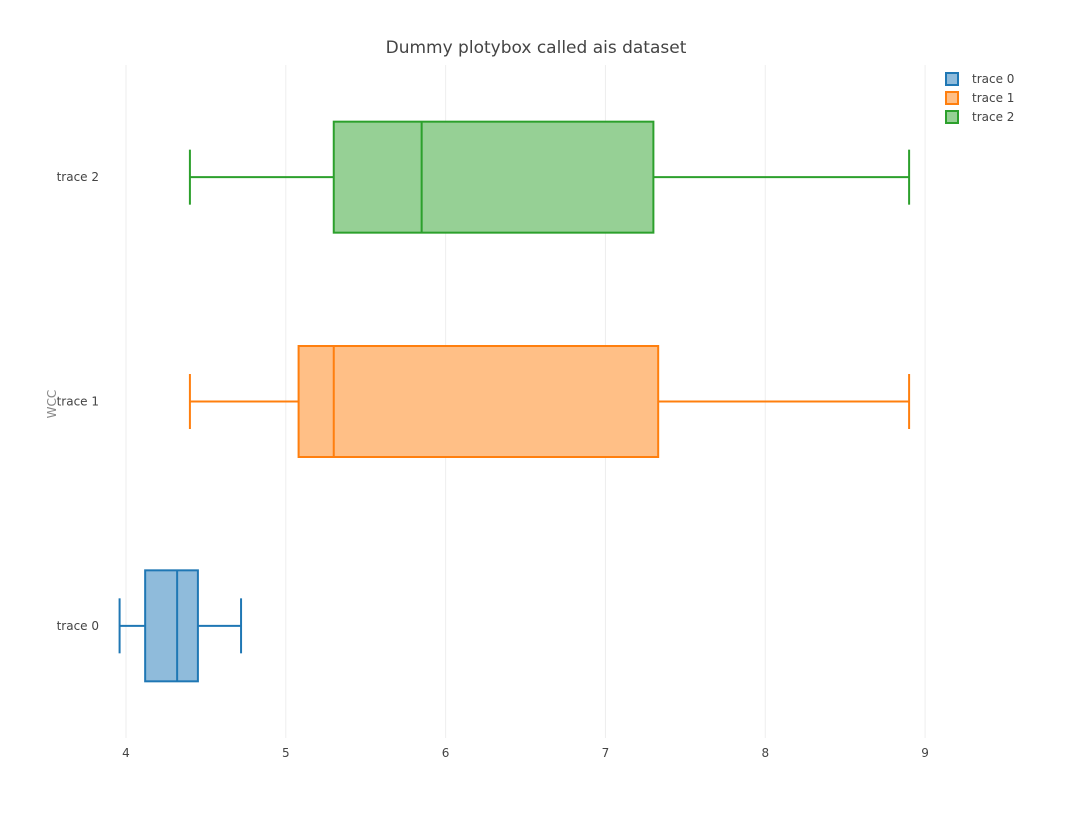 This screenshot has width=1072, height=828. I want to click on y-category-label: trace 1, so click(78, 402).